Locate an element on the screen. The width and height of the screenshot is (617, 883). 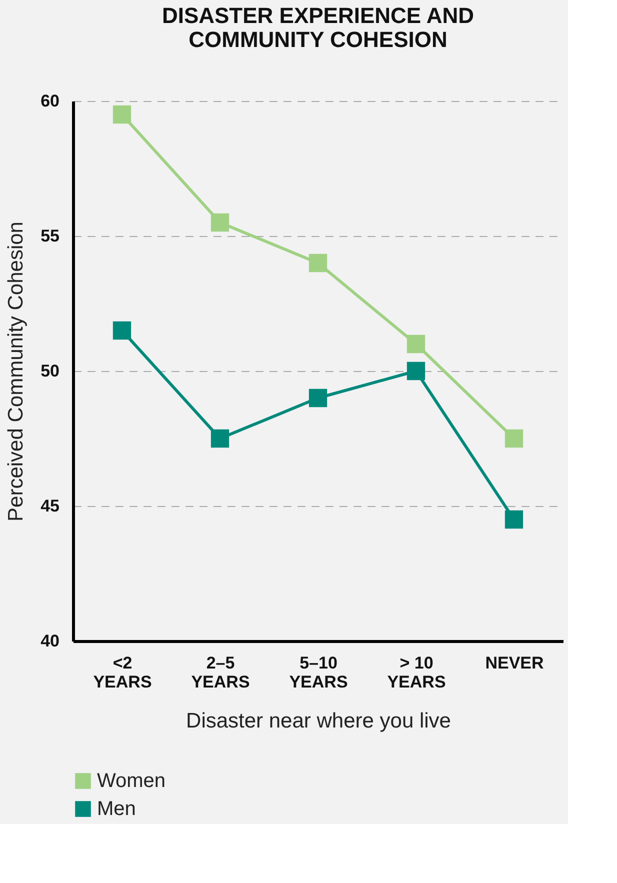
chart-title: DISASTER EXPERIENCE AND COMMUNITY COHESION is located at coordinates (318, 27).